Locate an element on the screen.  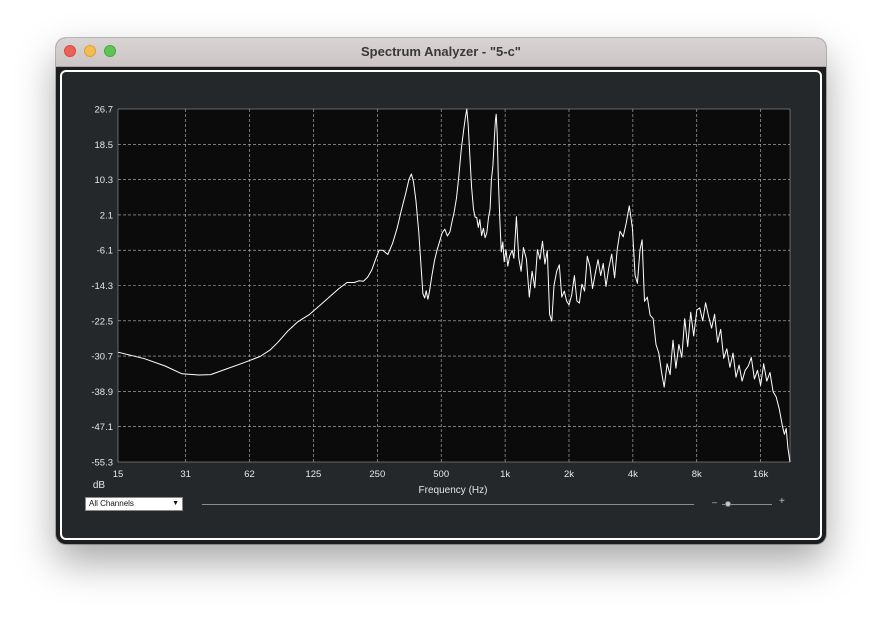
x-tick-label: 1k is located at coordinates (505, 474).